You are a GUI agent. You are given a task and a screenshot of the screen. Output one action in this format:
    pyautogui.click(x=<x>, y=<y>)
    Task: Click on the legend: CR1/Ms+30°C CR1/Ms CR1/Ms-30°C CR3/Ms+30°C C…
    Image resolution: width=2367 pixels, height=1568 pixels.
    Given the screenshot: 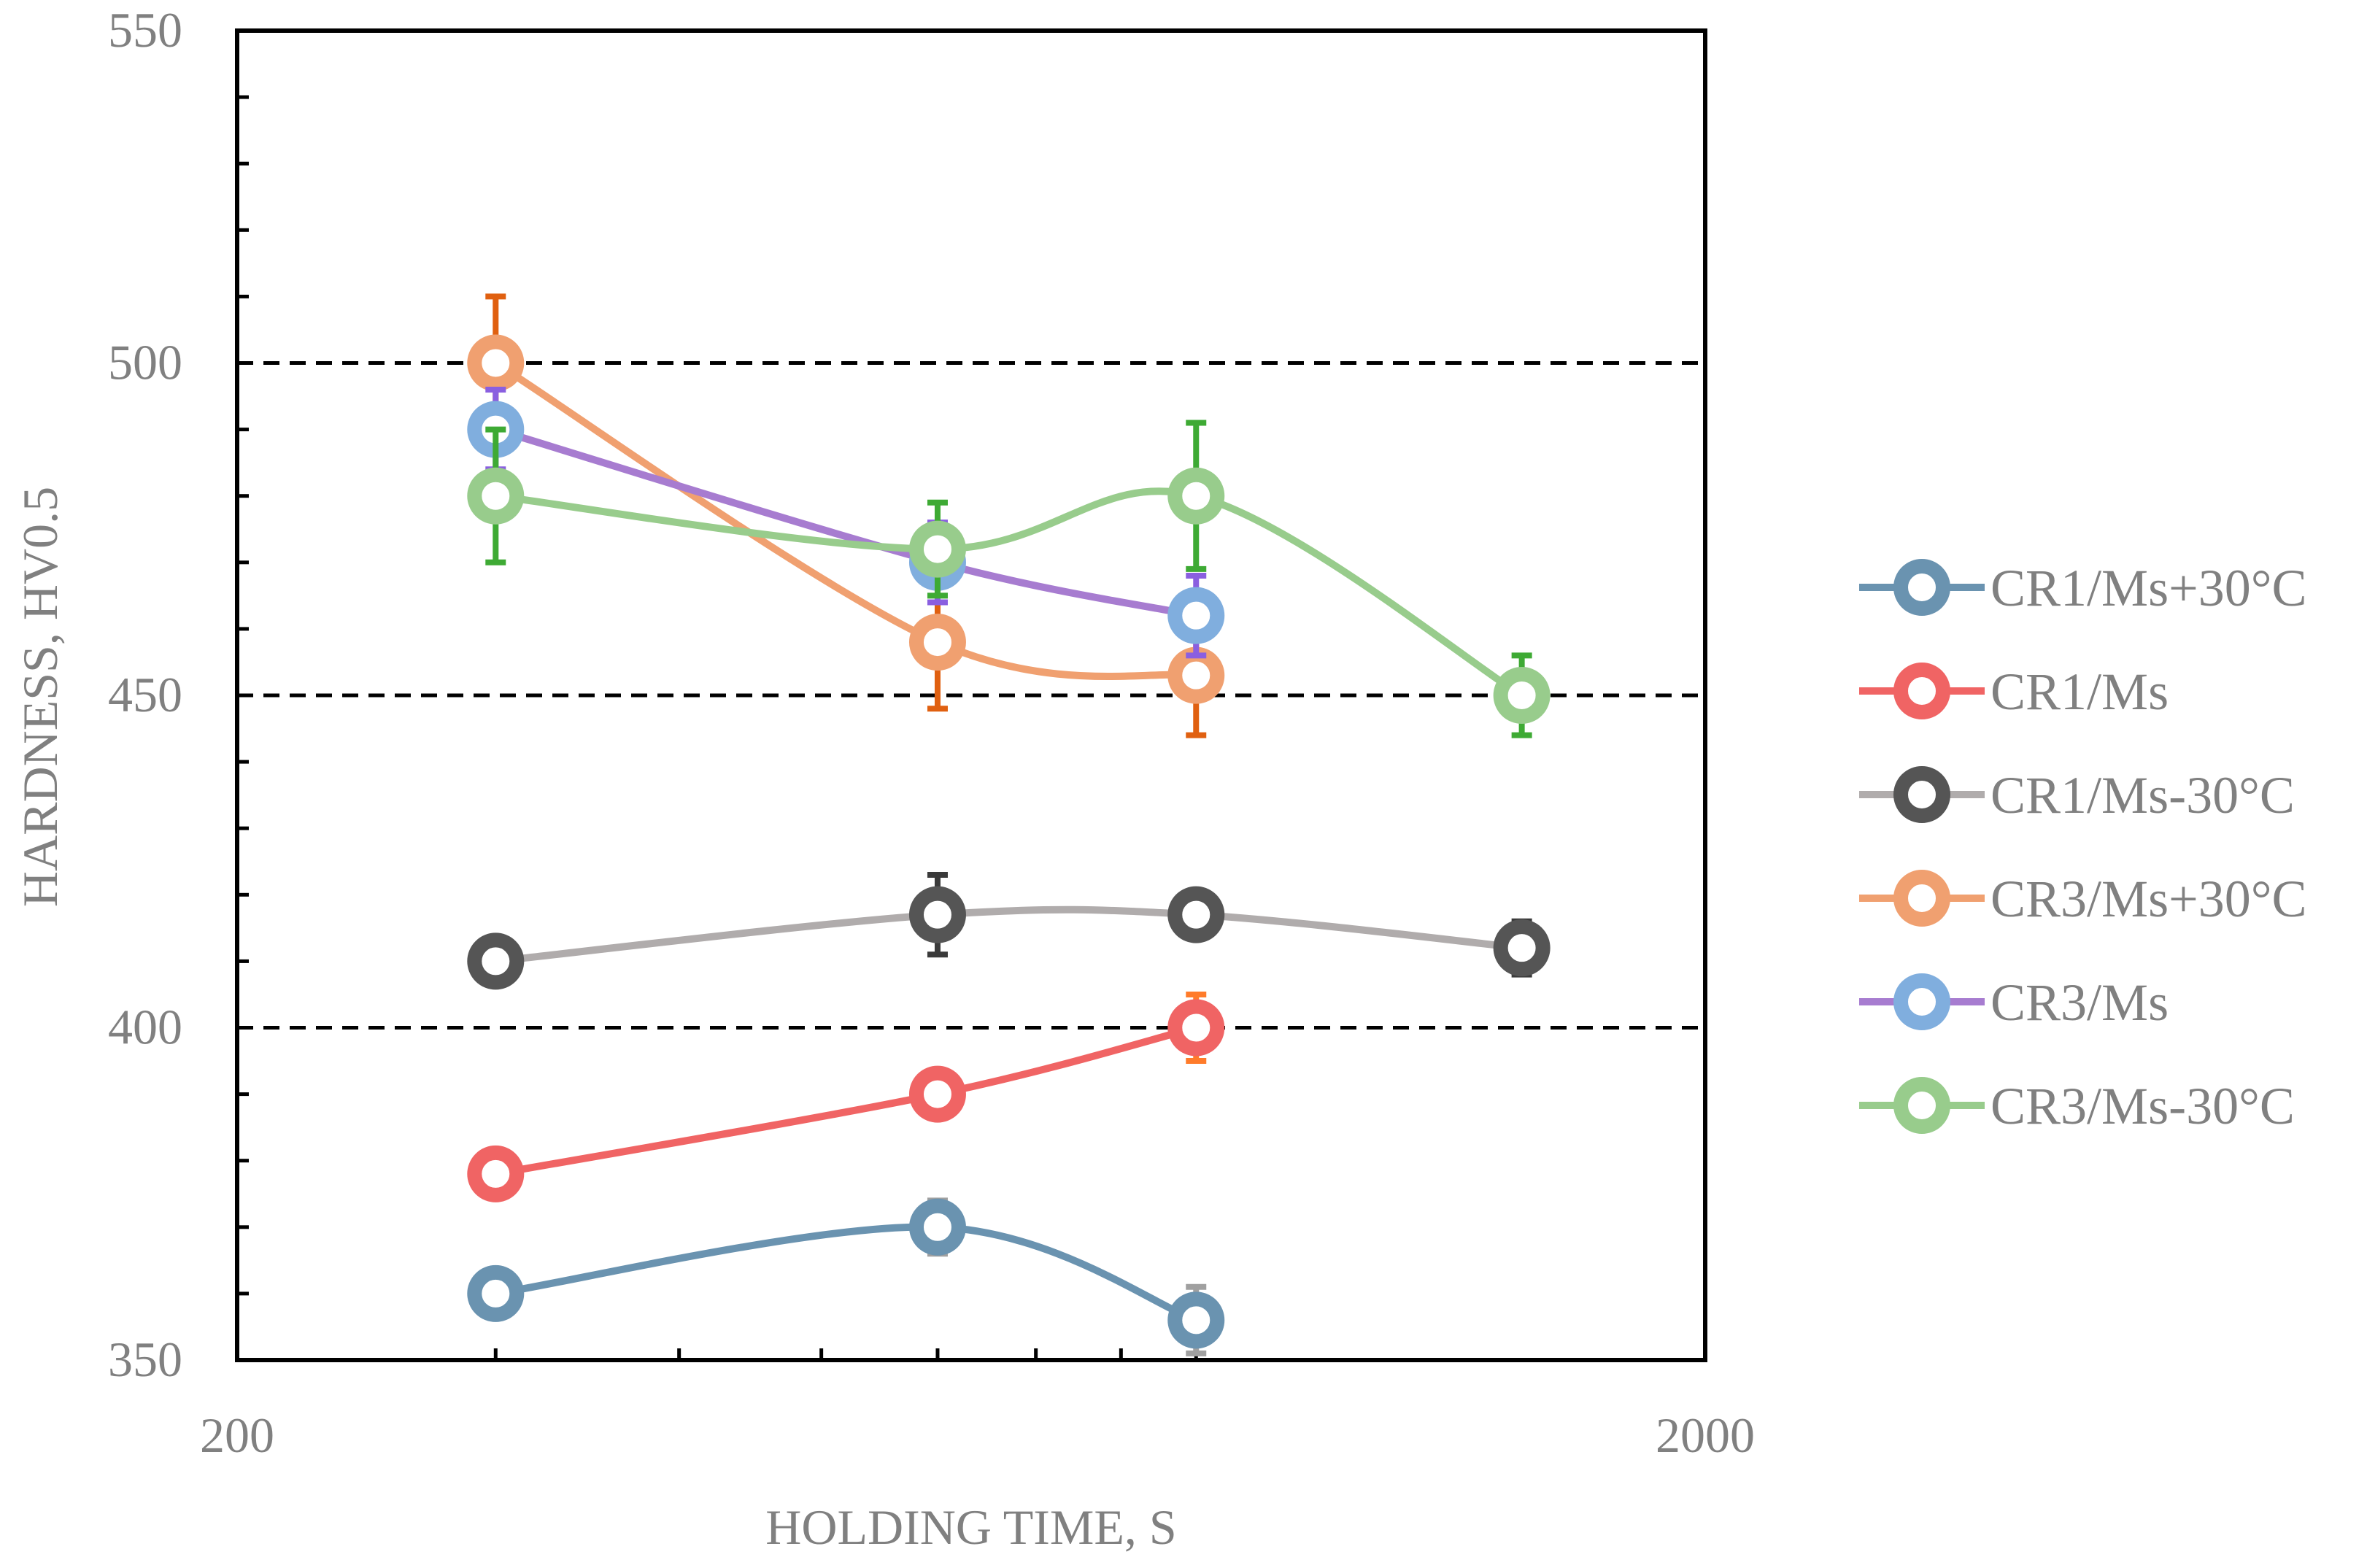 What is the action you would take?
    pyautogui.click(x=2083, y=847)
    